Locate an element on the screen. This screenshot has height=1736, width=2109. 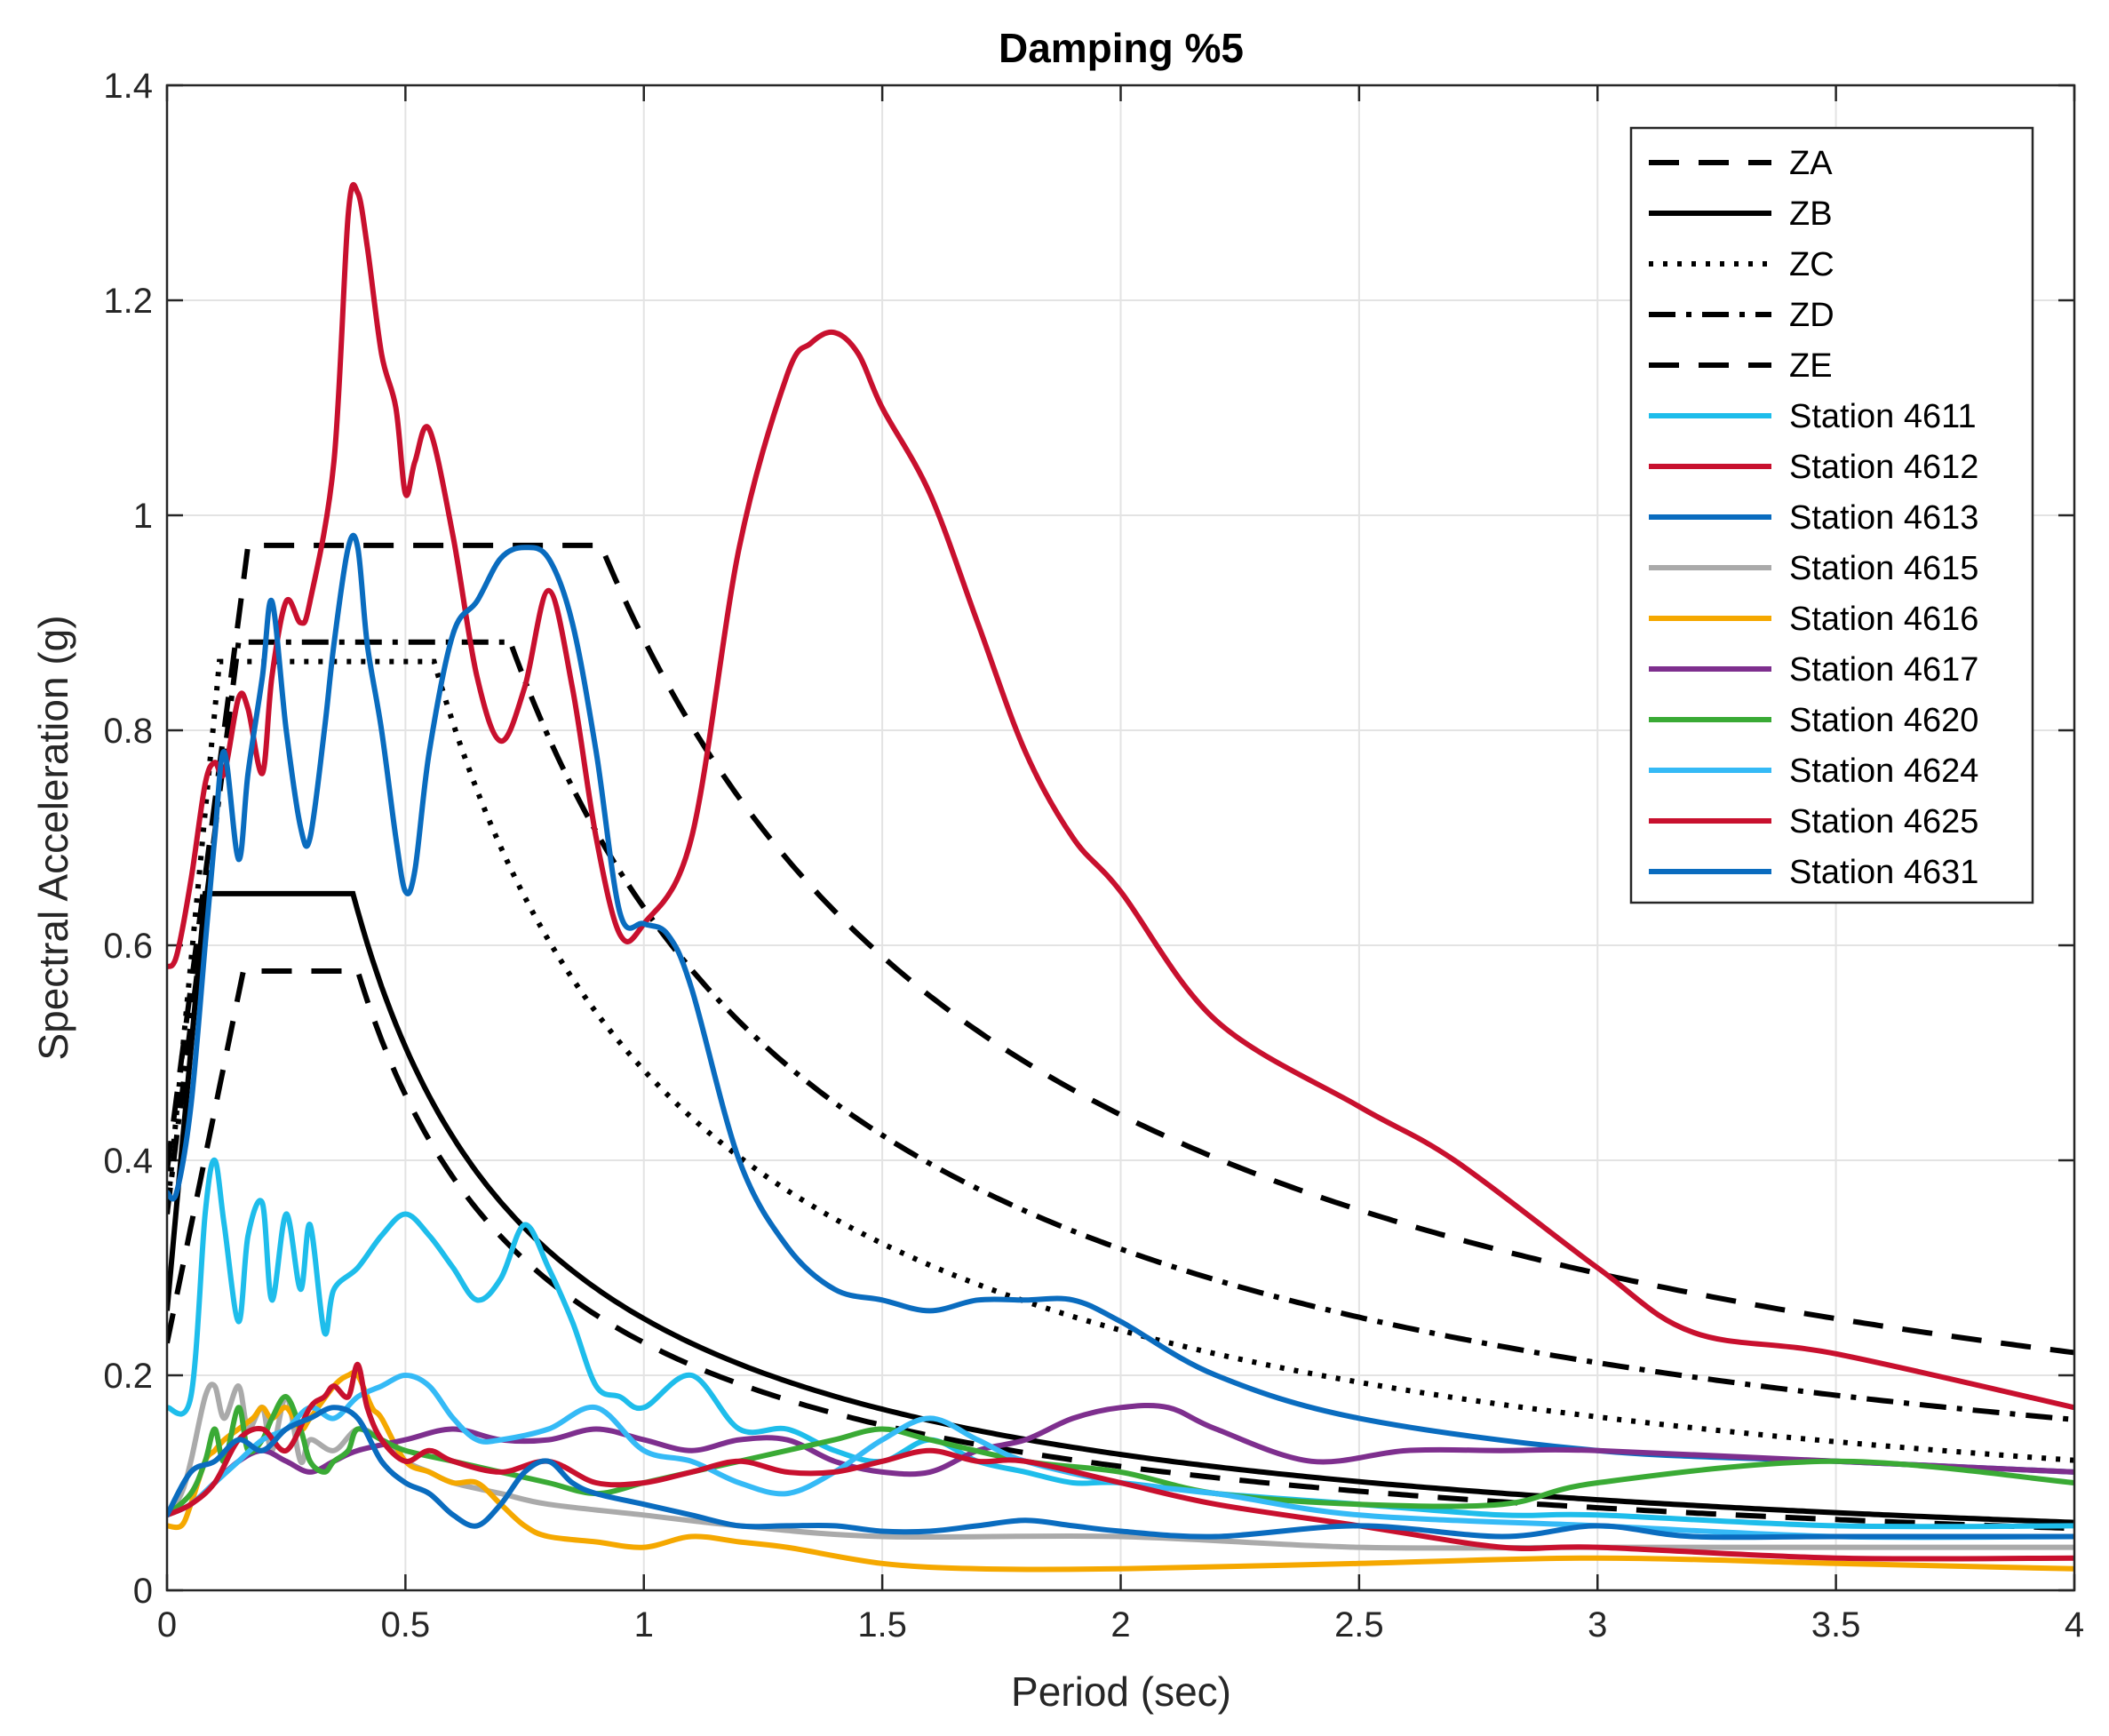
y-tick-label: 0.2 is located at coordinates (128, 1376).